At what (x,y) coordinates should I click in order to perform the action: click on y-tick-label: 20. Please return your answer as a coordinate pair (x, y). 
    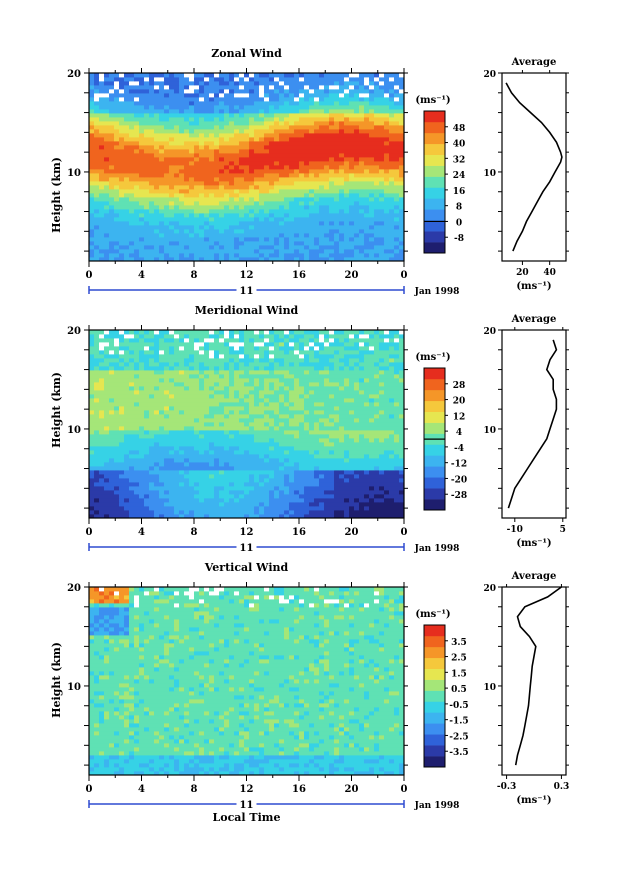
    Looking at the image, I should click on (74, 74).